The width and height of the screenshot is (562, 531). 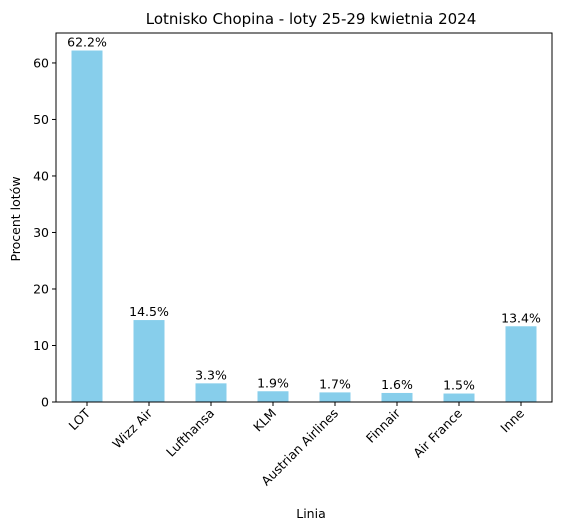 What do you see at coordinates (437, 432) in the screenshot?
I see `x-tick-label-6: Air France` at bounding box center [437, 432].